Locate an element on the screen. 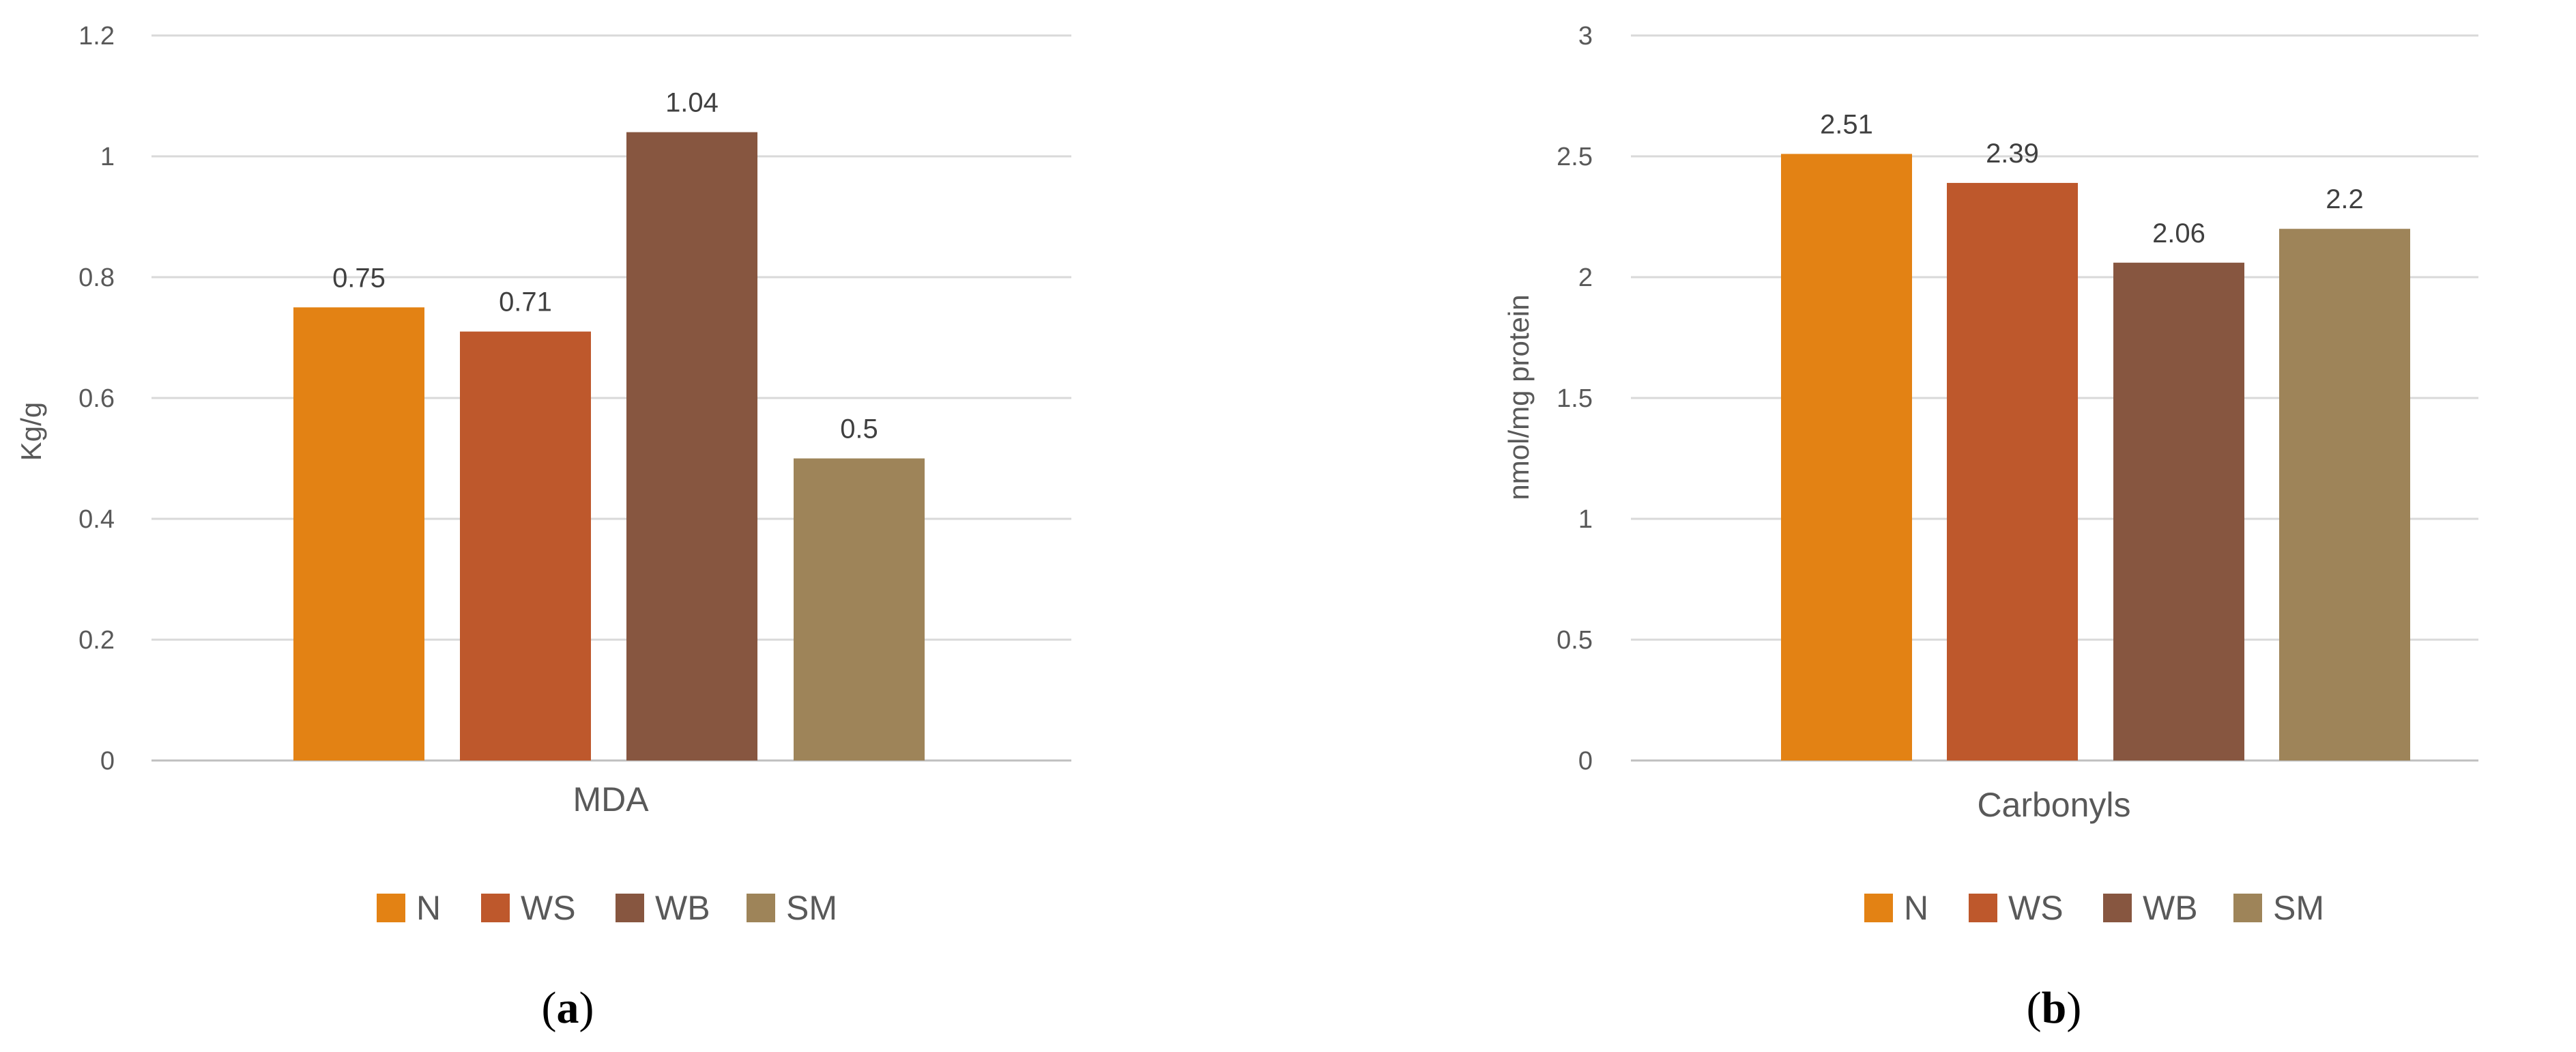 The height and width of the screenshot is (1052, 2576). chart-a-legend-swatch-sm is located at coordinates (761, 908).